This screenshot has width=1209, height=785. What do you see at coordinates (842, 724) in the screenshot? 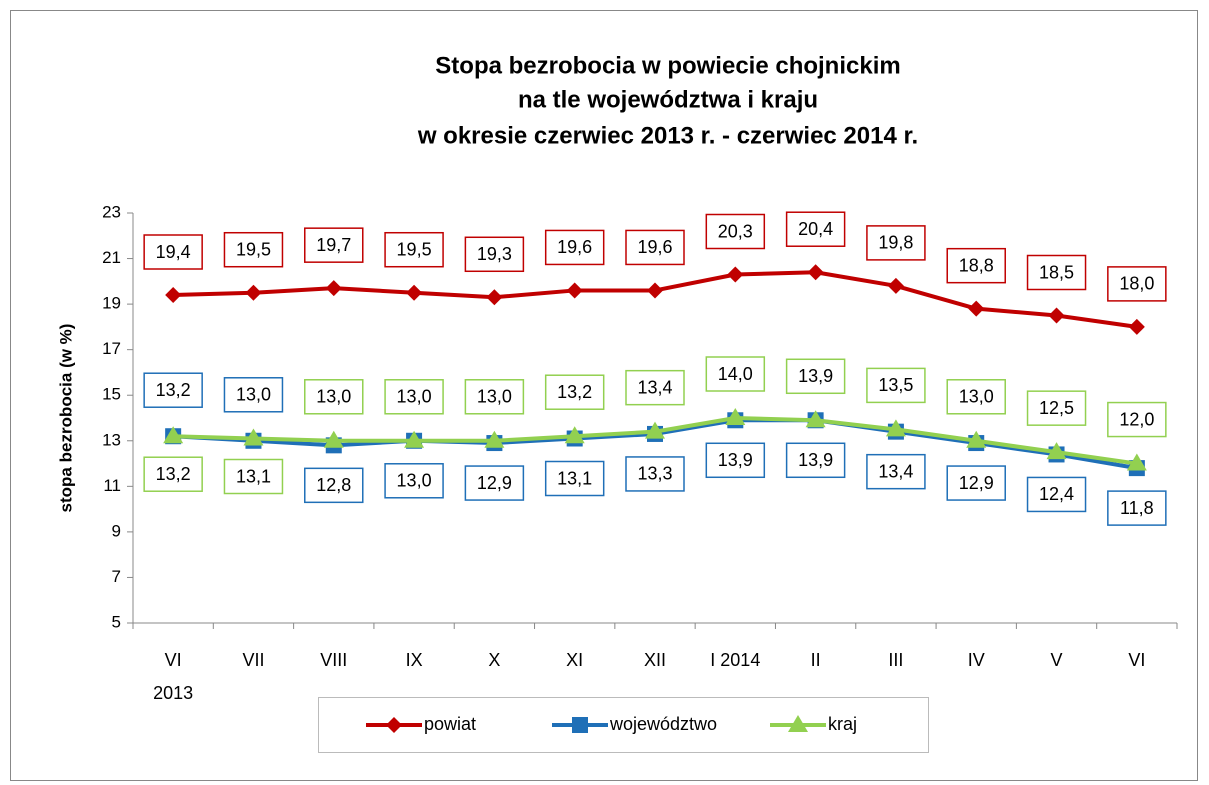
I see `legend-label: kraj` at bounding box center [842, 724].